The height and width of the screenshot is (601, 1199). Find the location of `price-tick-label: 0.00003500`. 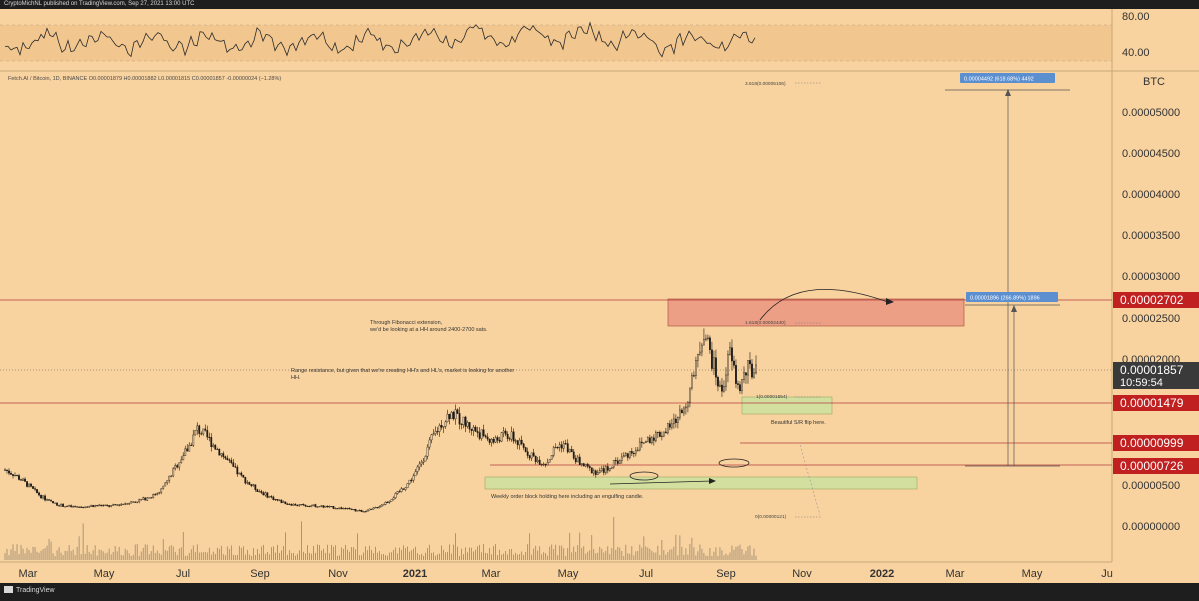

price-tick-label: 0.00003500 is located at coordinates (1151, 236).